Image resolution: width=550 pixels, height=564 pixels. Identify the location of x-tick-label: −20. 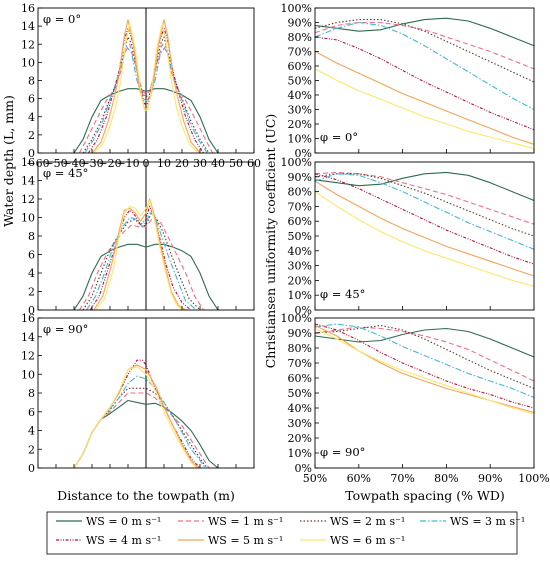
(109, 163).